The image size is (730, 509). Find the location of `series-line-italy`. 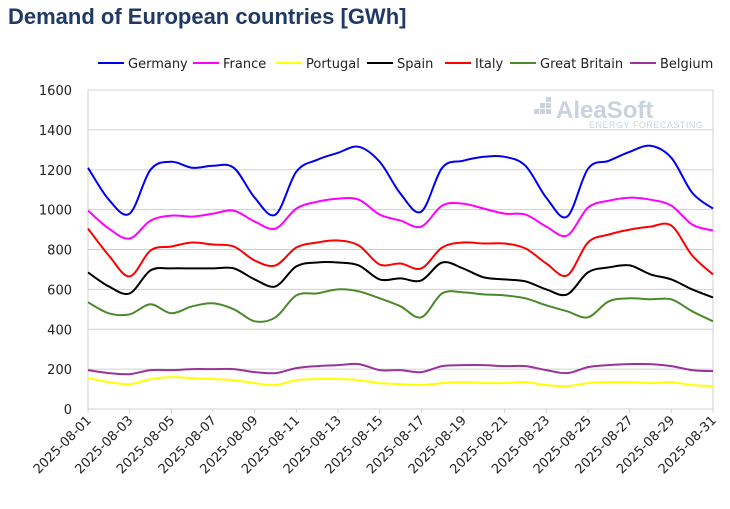

series-line-italy is located at coordinates (400, 250).